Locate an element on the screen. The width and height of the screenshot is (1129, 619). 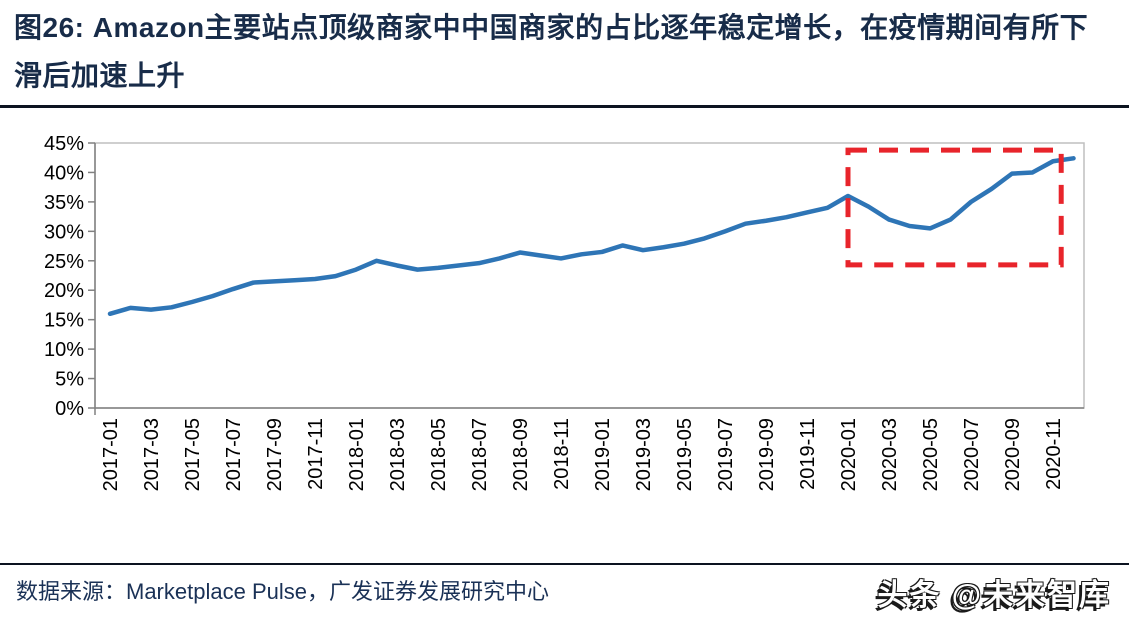
y-axis-label: 45% is located at coordinates (64, 144).